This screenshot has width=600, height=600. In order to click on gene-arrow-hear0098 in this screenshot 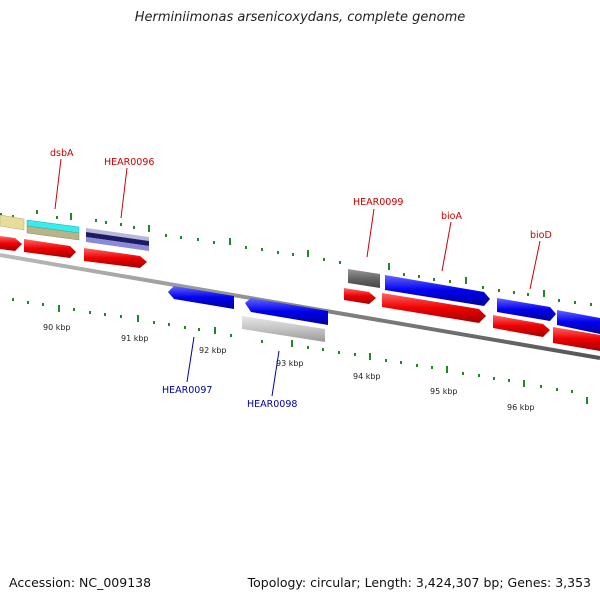, I will do `click(286, 311)`.